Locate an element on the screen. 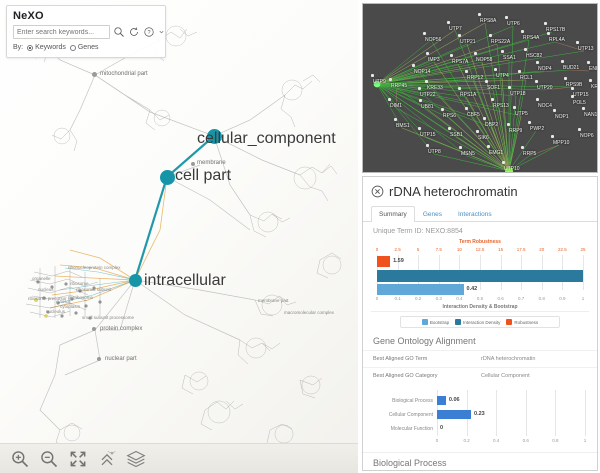 The image size is (600, 473). search-panel: NeXO ? By: Keywords is located at coordinates (86, 31).